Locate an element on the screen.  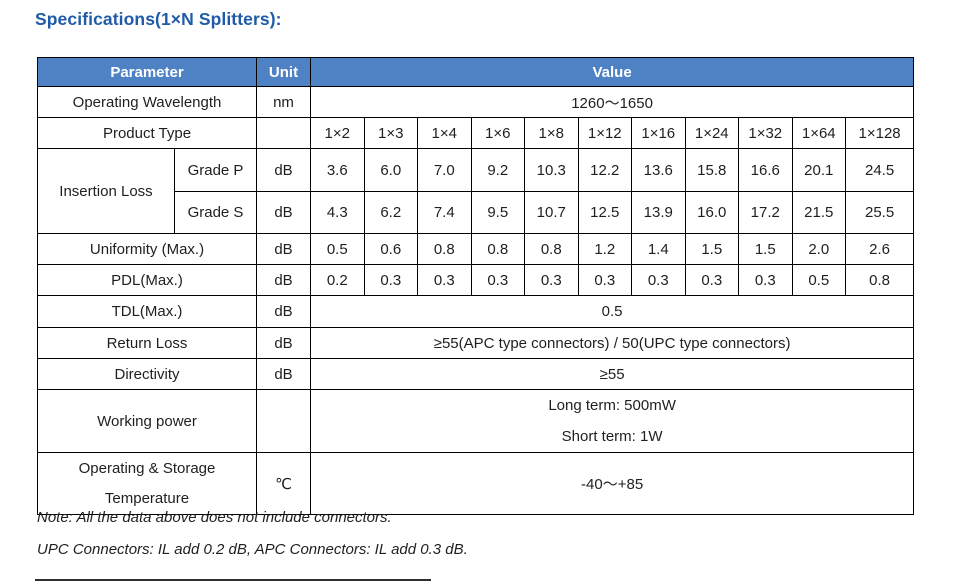
page-title: Specifications(1×N Splitters): is located at coordinates (158, 19).